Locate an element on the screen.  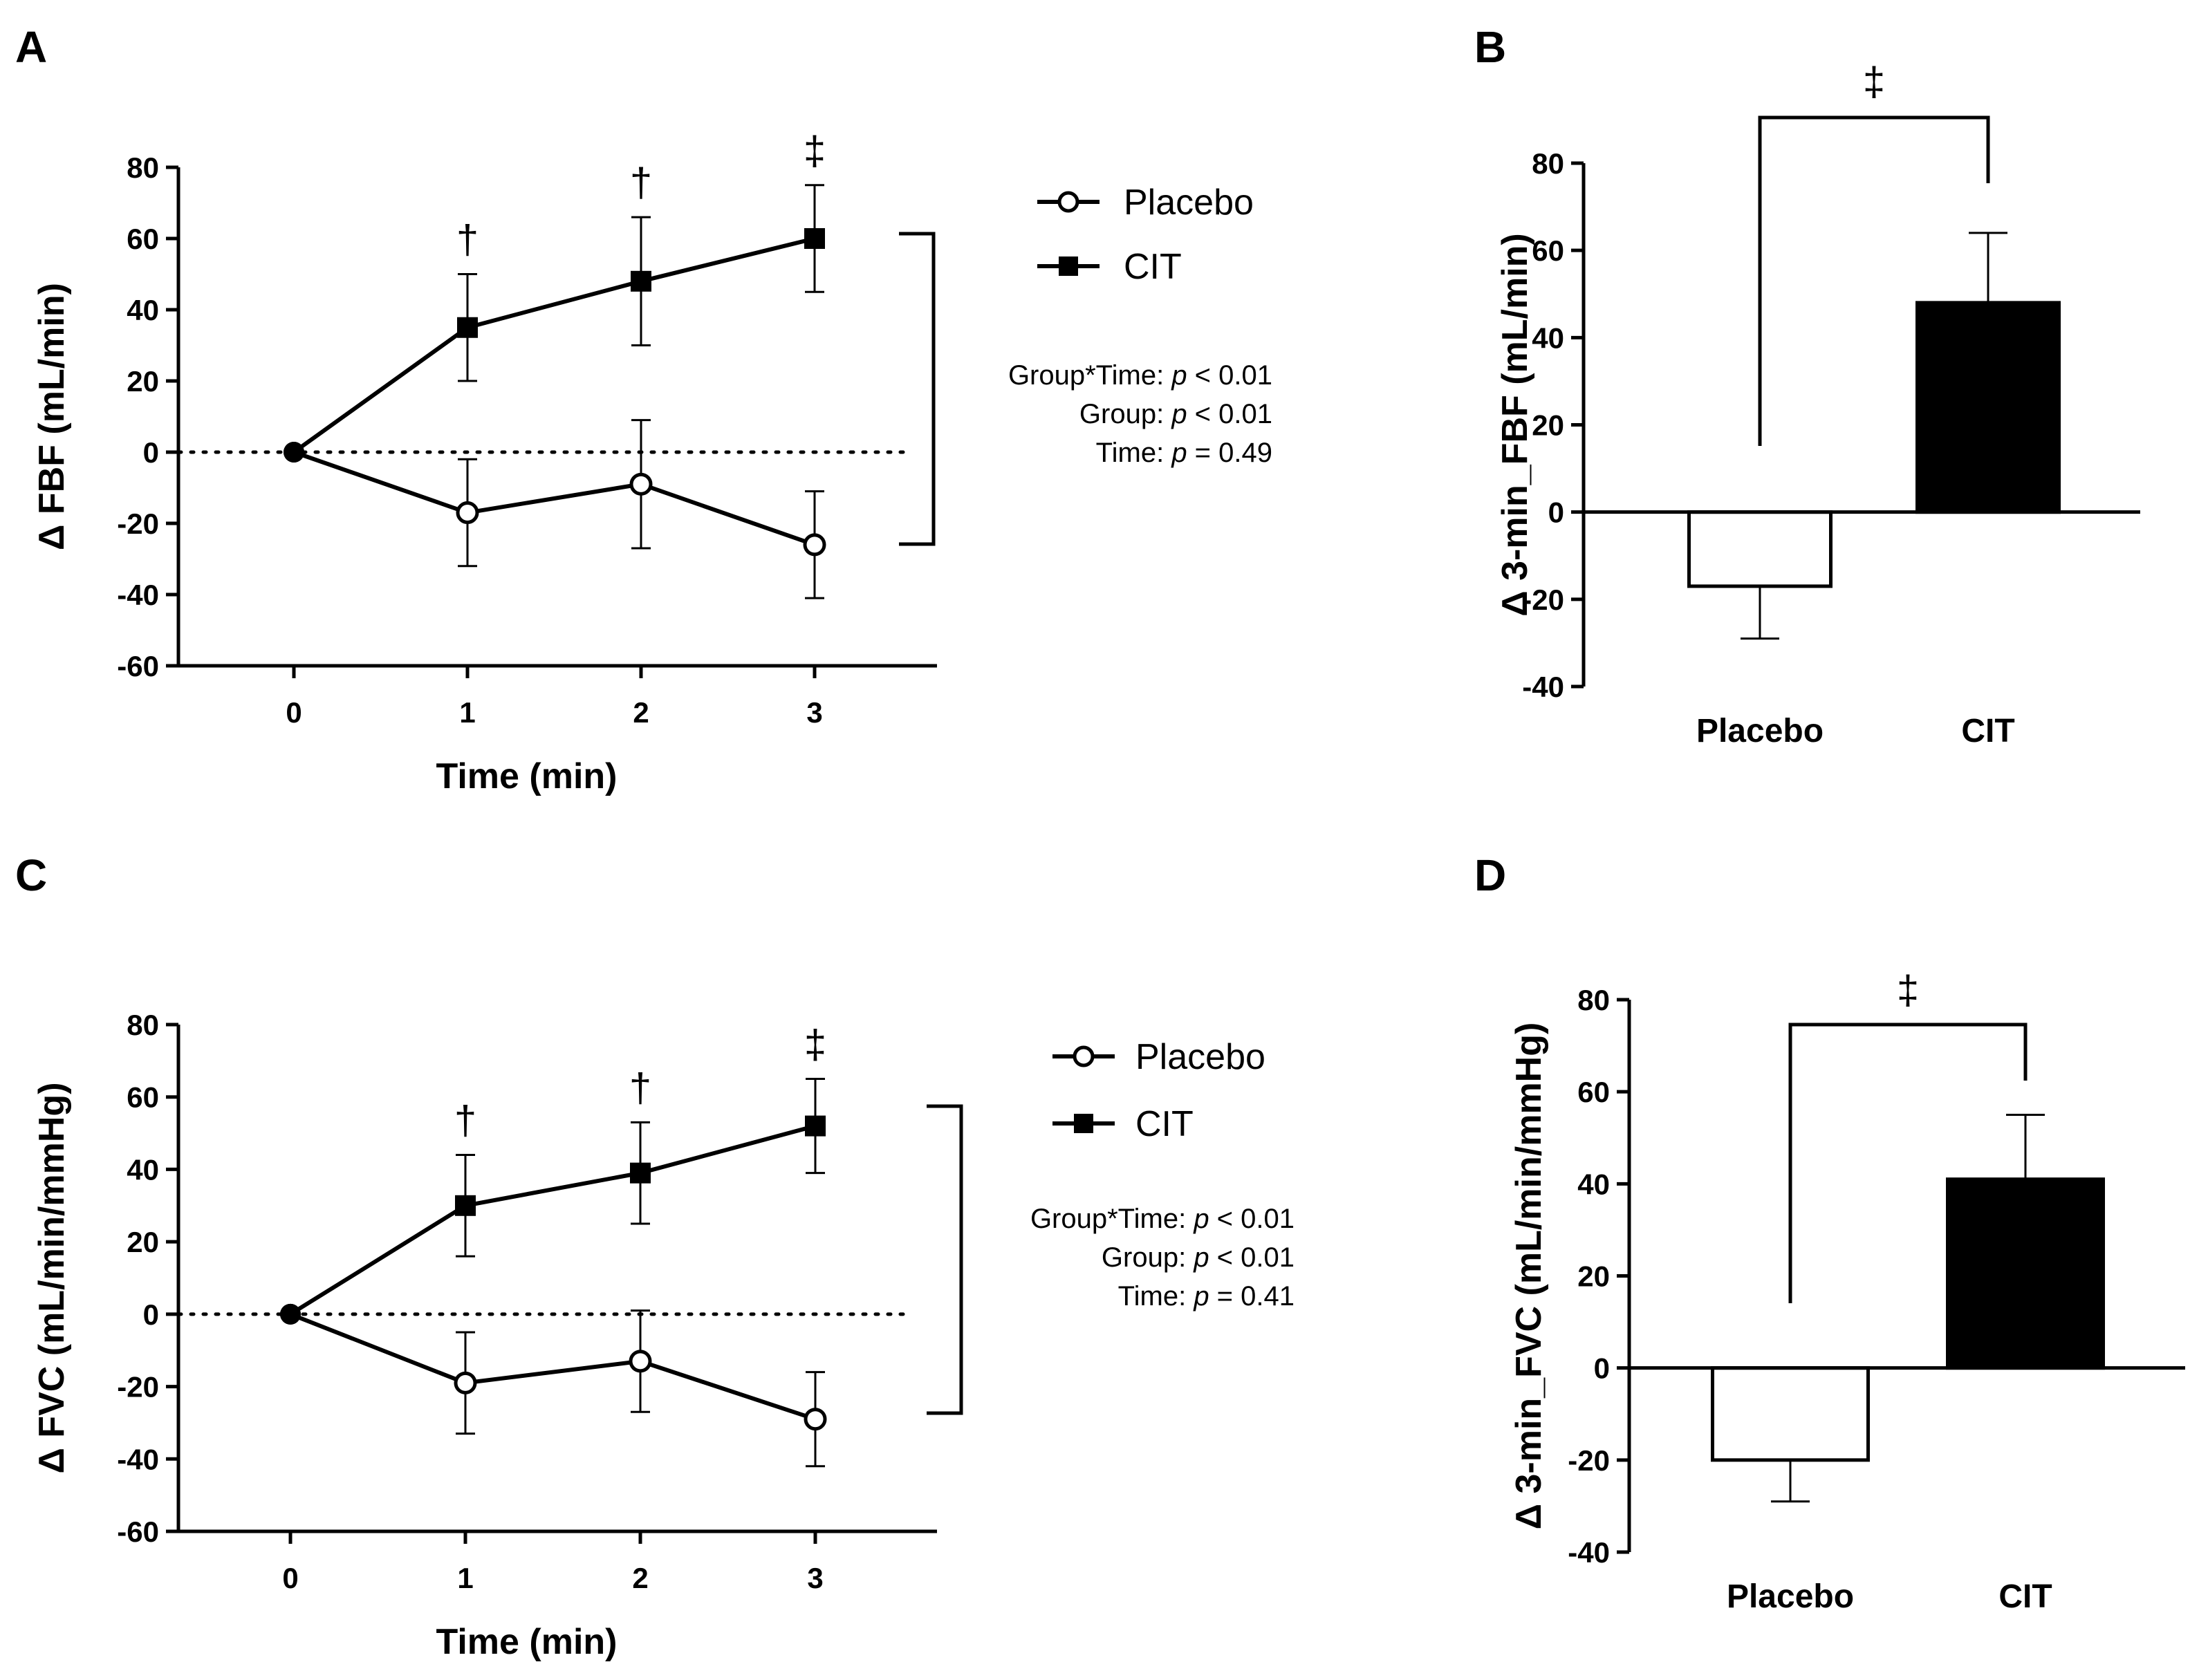
y-tick-label-b: -20 is located at coordinates (1543, 600).